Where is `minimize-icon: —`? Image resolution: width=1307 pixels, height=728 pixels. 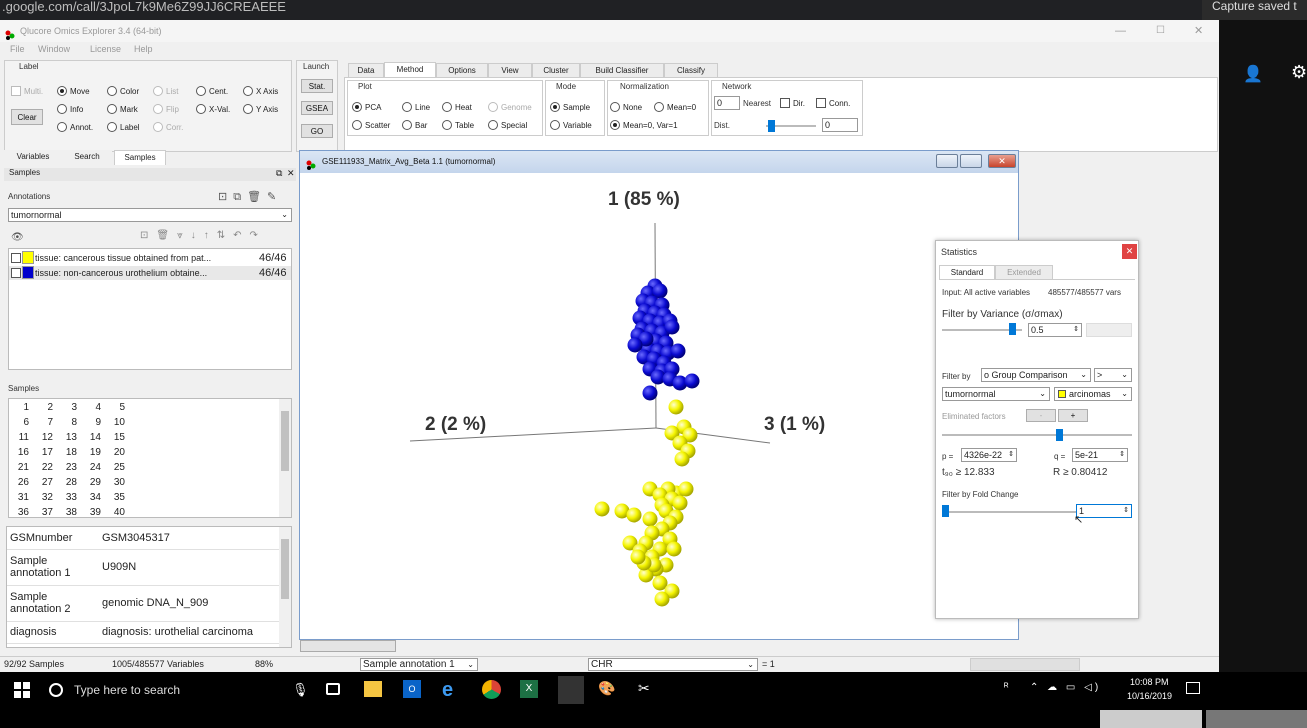
minimize-icon: — is located at coordinates (1120, 31).